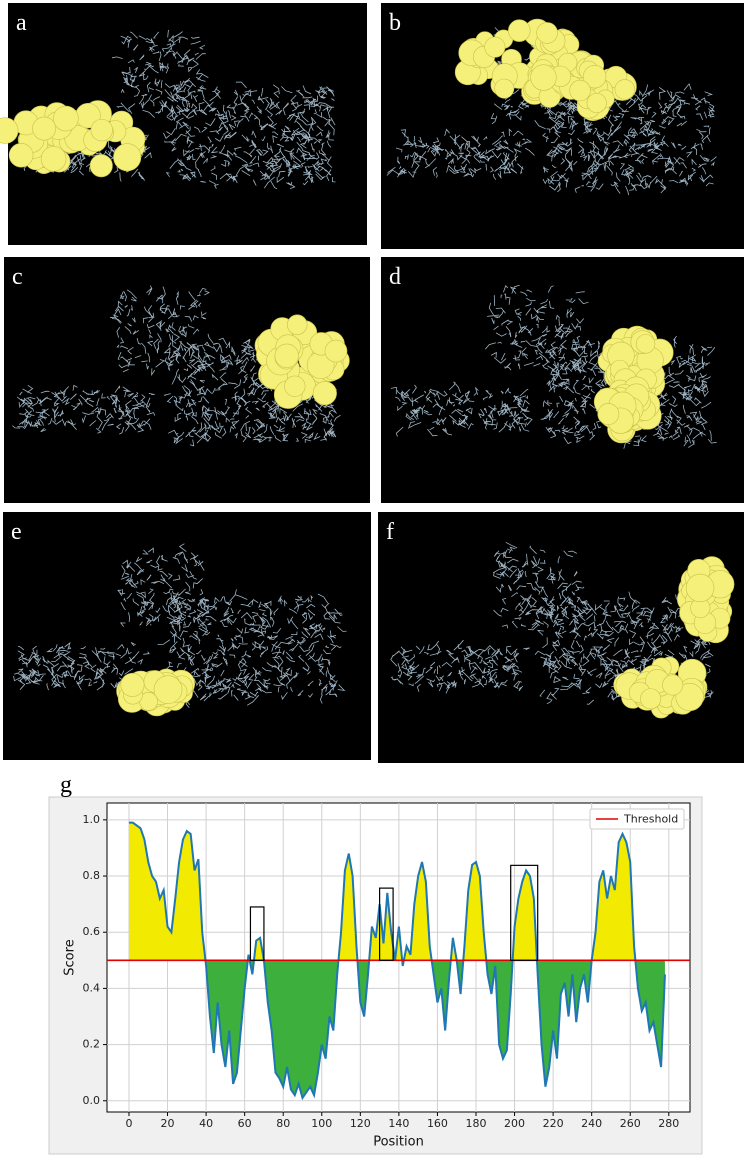 The image size is (749, 1160). Describe the element at coordinates (92, 1044) in the screenshot. I see `y-tick-label: 0.2` at that location.